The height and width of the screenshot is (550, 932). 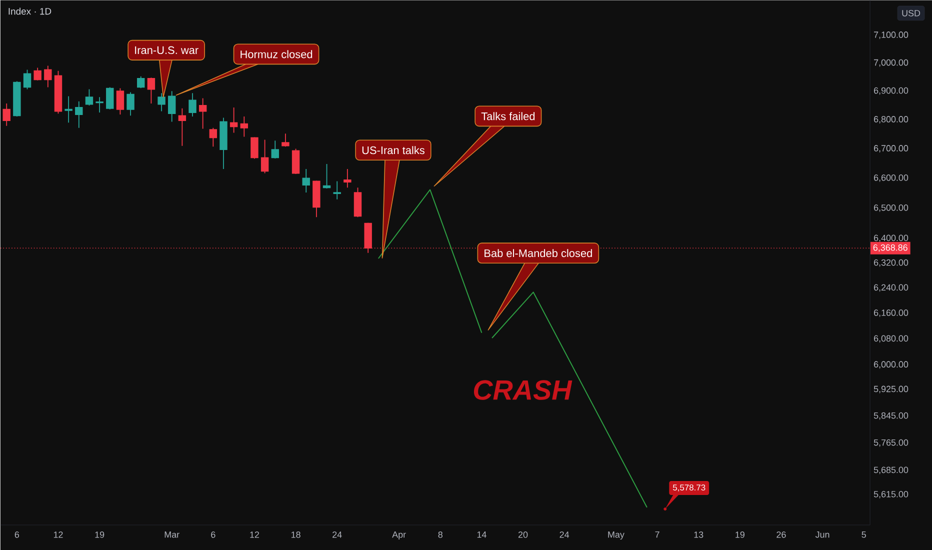 What do you see at coordinates (481, 535) in the screenshot?
I see `x-tick-label: 14` at bounding box center [481, 535].